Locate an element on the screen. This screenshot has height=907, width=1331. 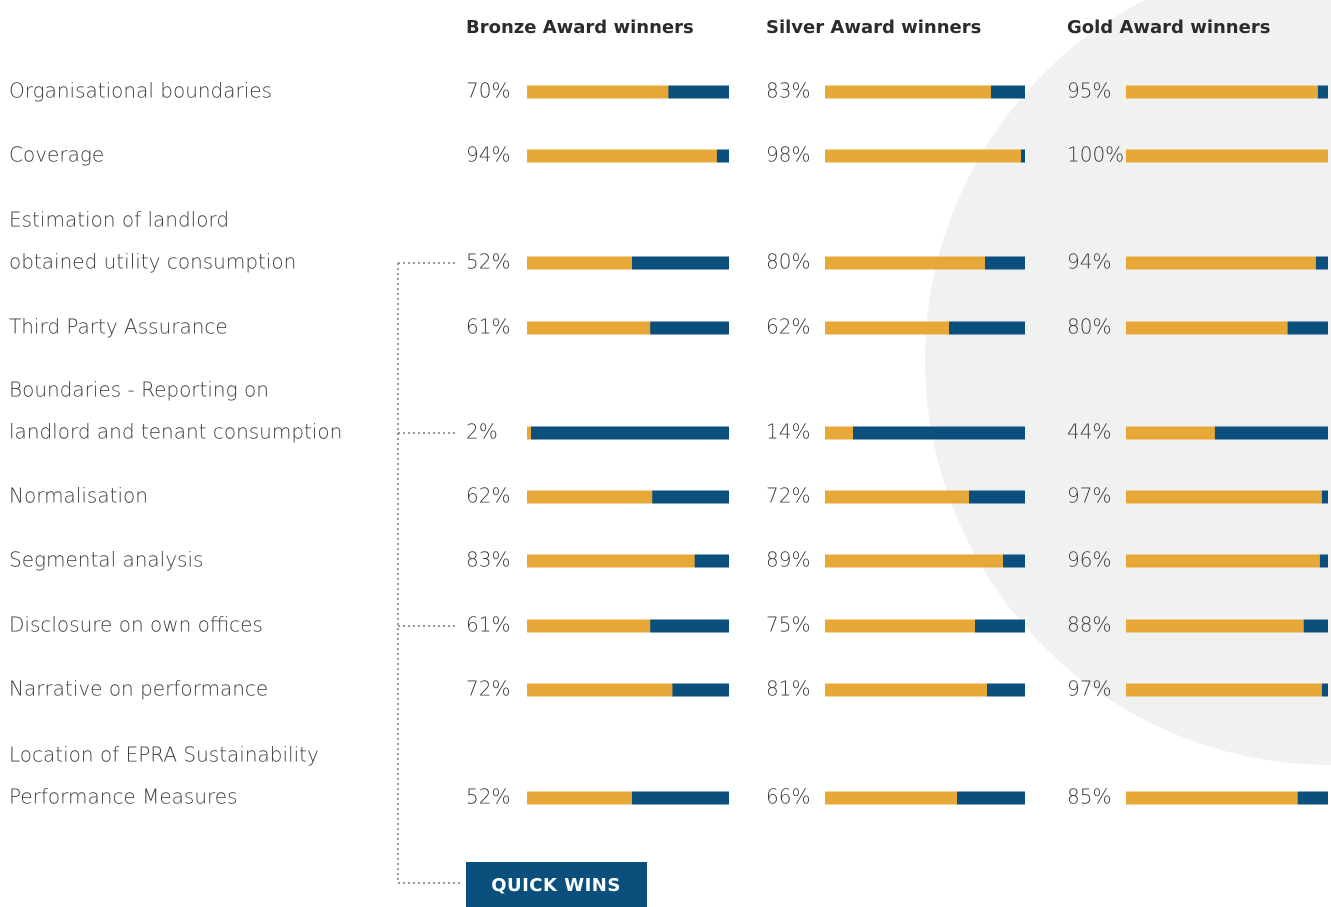
category-label: Segmental analysis is located at coordinates (106, 560).